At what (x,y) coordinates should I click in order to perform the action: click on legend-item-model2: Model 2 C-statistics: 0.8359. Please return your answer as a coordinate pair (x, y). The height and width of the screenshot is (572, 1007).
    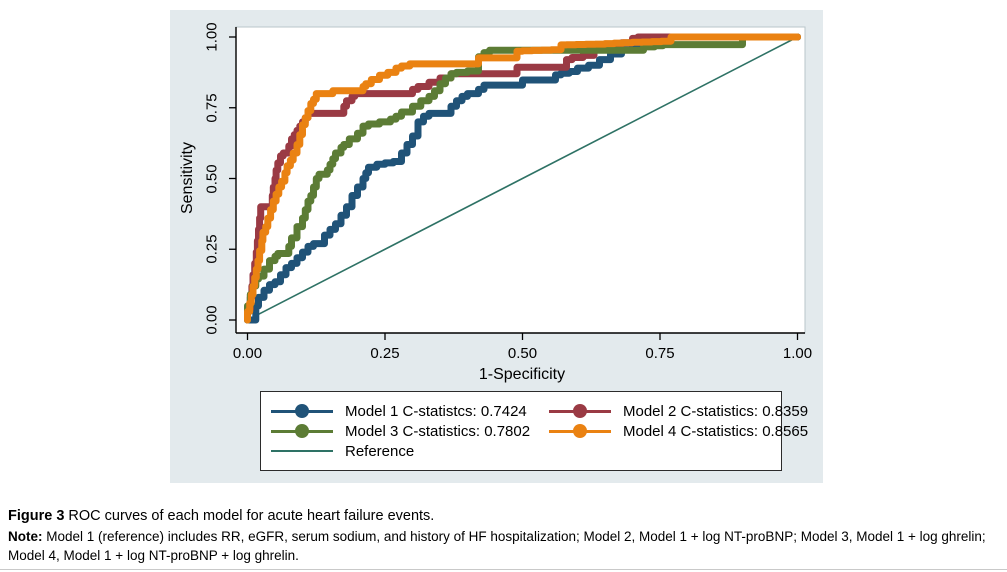
    Looking at the image, I should click on (678, 411).